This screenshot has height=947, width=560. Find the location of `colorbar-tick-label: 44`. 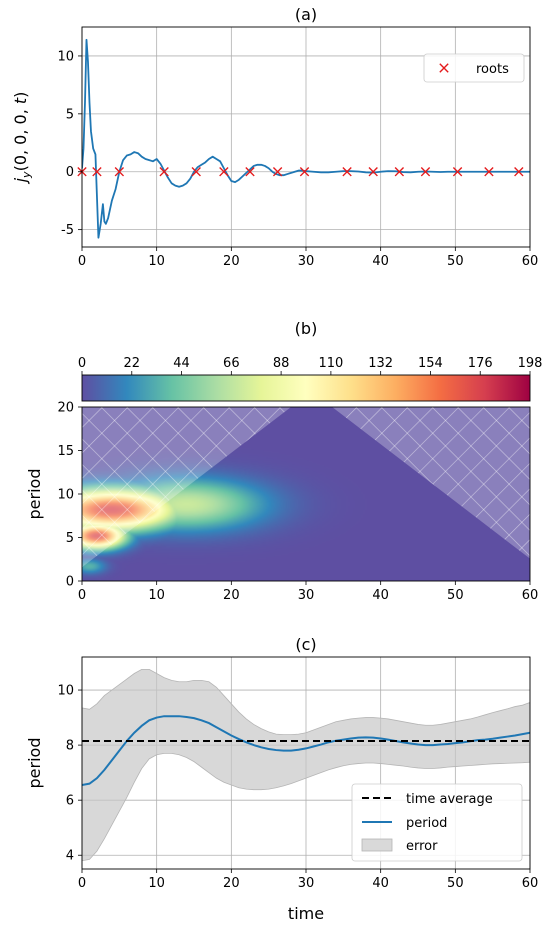

colorbar-tick-label: 44 is located at coordinates (181, 363).